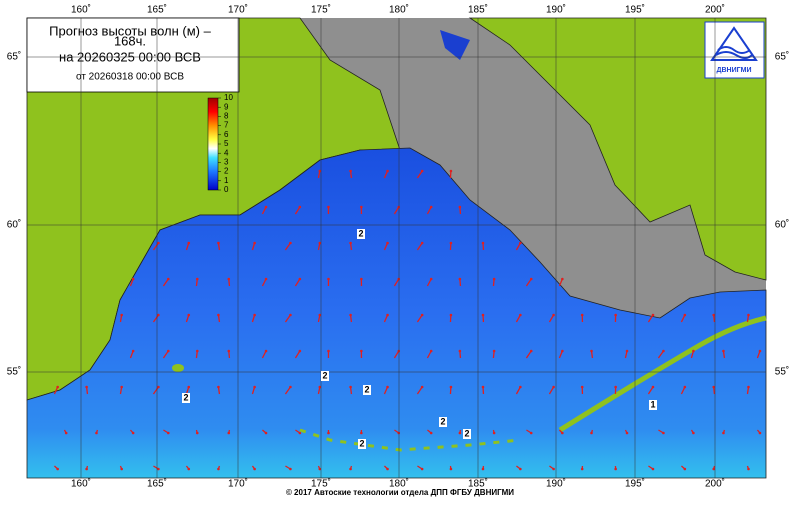  I want to click on colorbar-label: 2, so click(226, 171).